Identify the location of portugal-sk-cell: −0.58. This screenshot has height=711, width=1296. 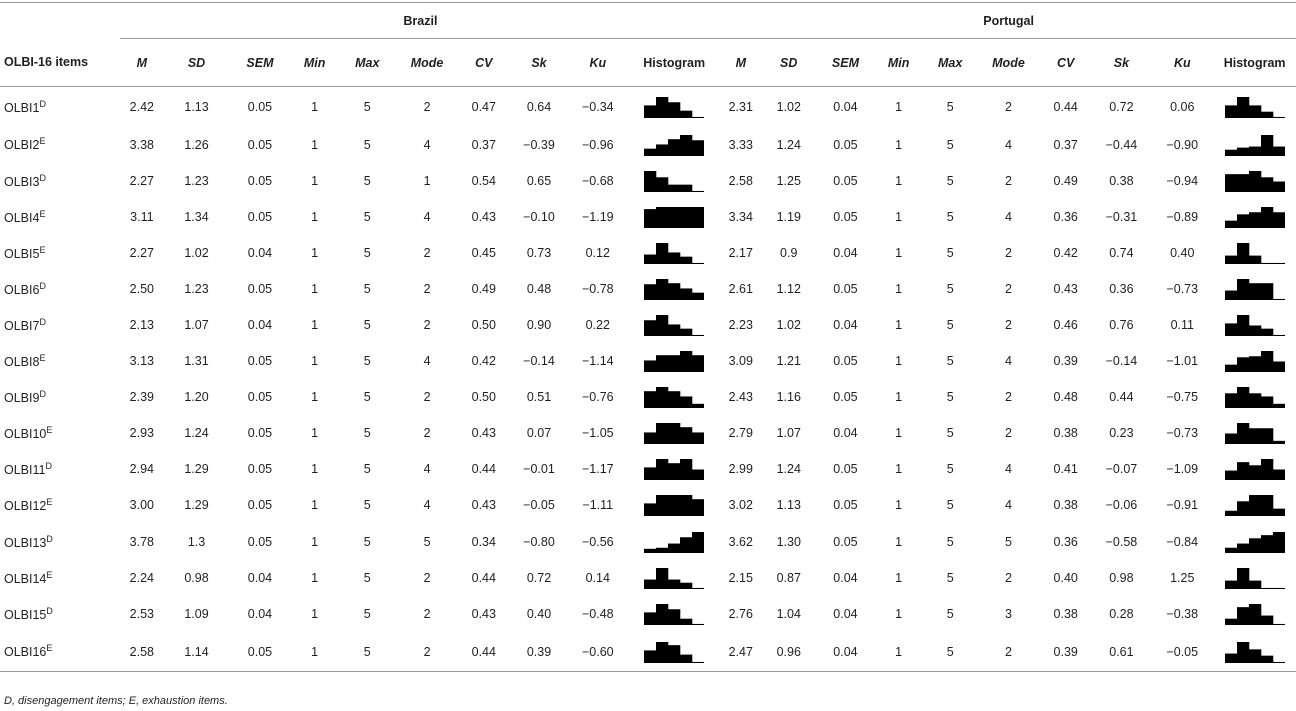
(1121, 541).